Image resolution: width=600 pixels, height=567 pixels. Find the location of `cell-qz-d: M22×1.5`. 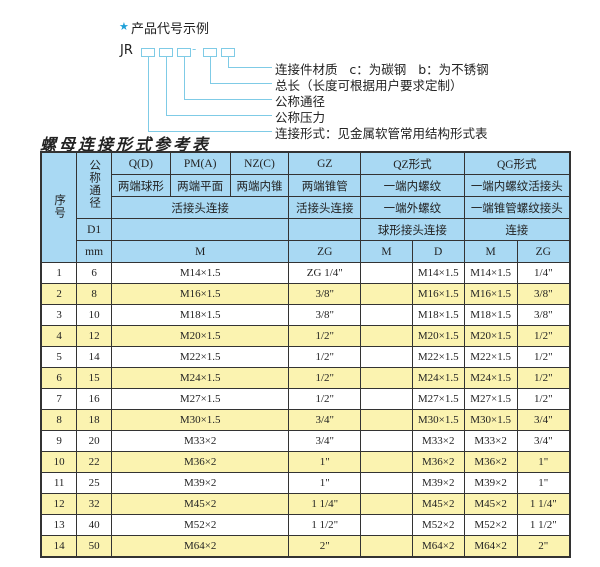

cell-qz-d: M22×1.5 is located at coordinates (438, 357).